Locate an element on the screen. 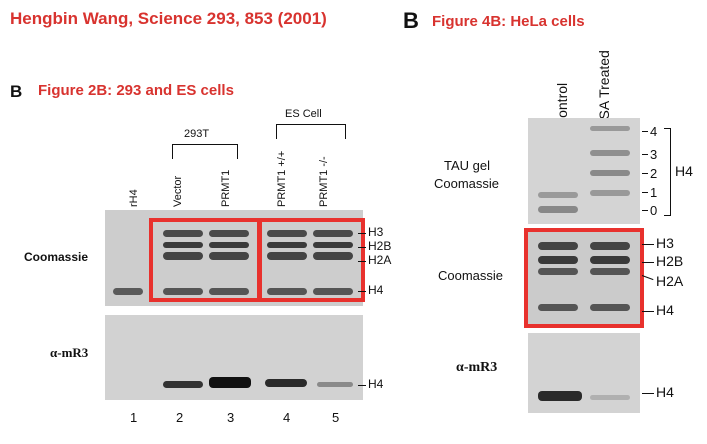 The height and width of the screenshot is (444, 707). band-label-h2a-left: H2A is located at coordinates (380, 260).